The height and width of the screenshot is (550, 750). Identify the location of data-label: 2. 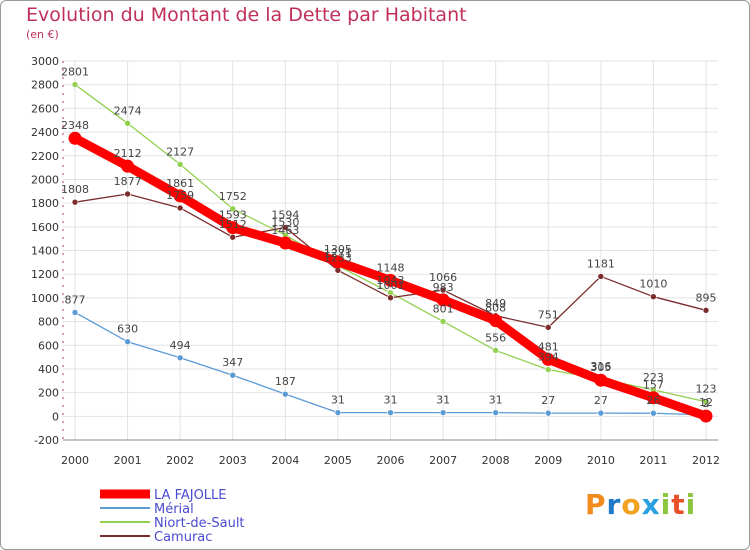
(706, 403).